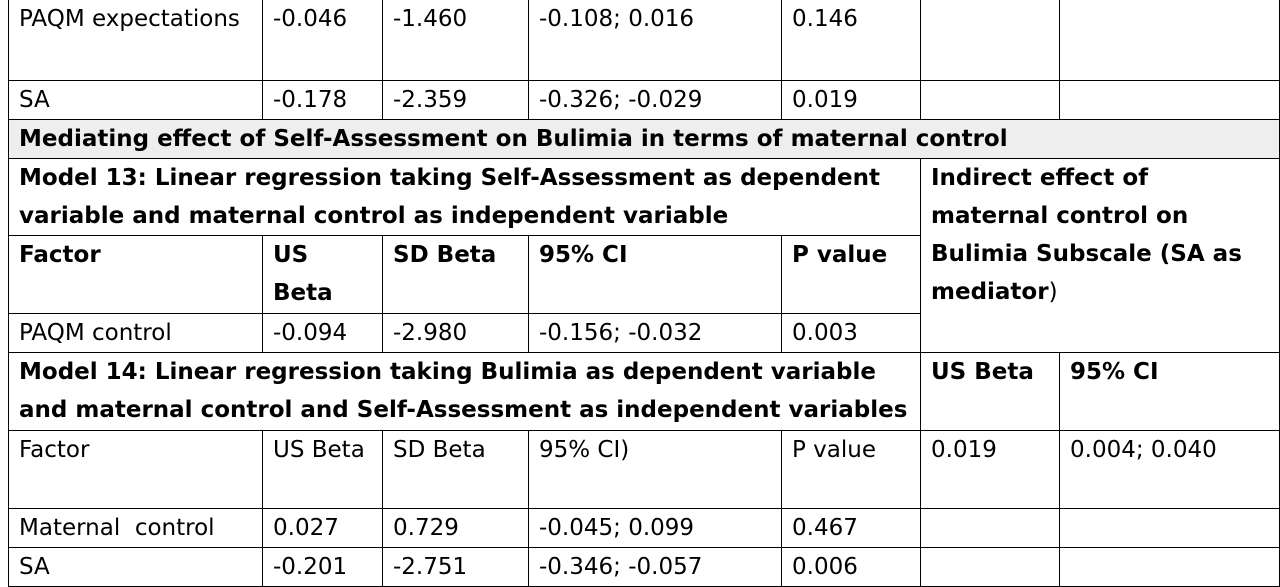  Describe the element at coordinates (1169, 391) in the screenshot. I see `indirect-header-ci: 95% CI` at that location.